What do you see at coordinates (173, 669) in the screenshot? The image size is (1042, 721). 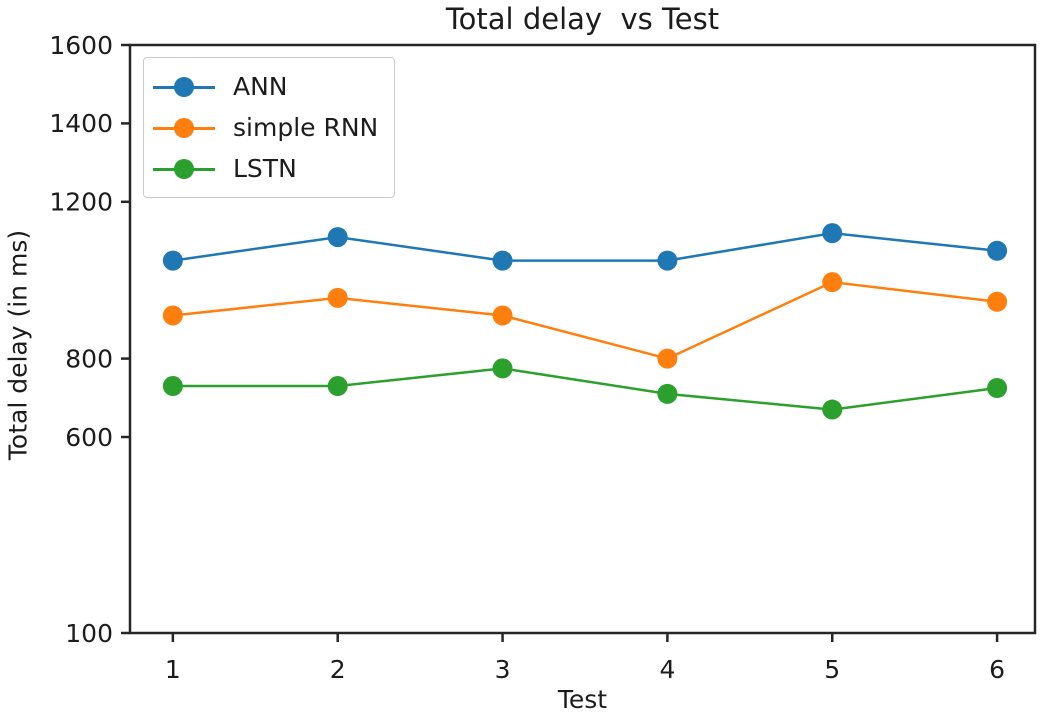 I see `x-tick-label: 1` at bounding box center [173, 669].